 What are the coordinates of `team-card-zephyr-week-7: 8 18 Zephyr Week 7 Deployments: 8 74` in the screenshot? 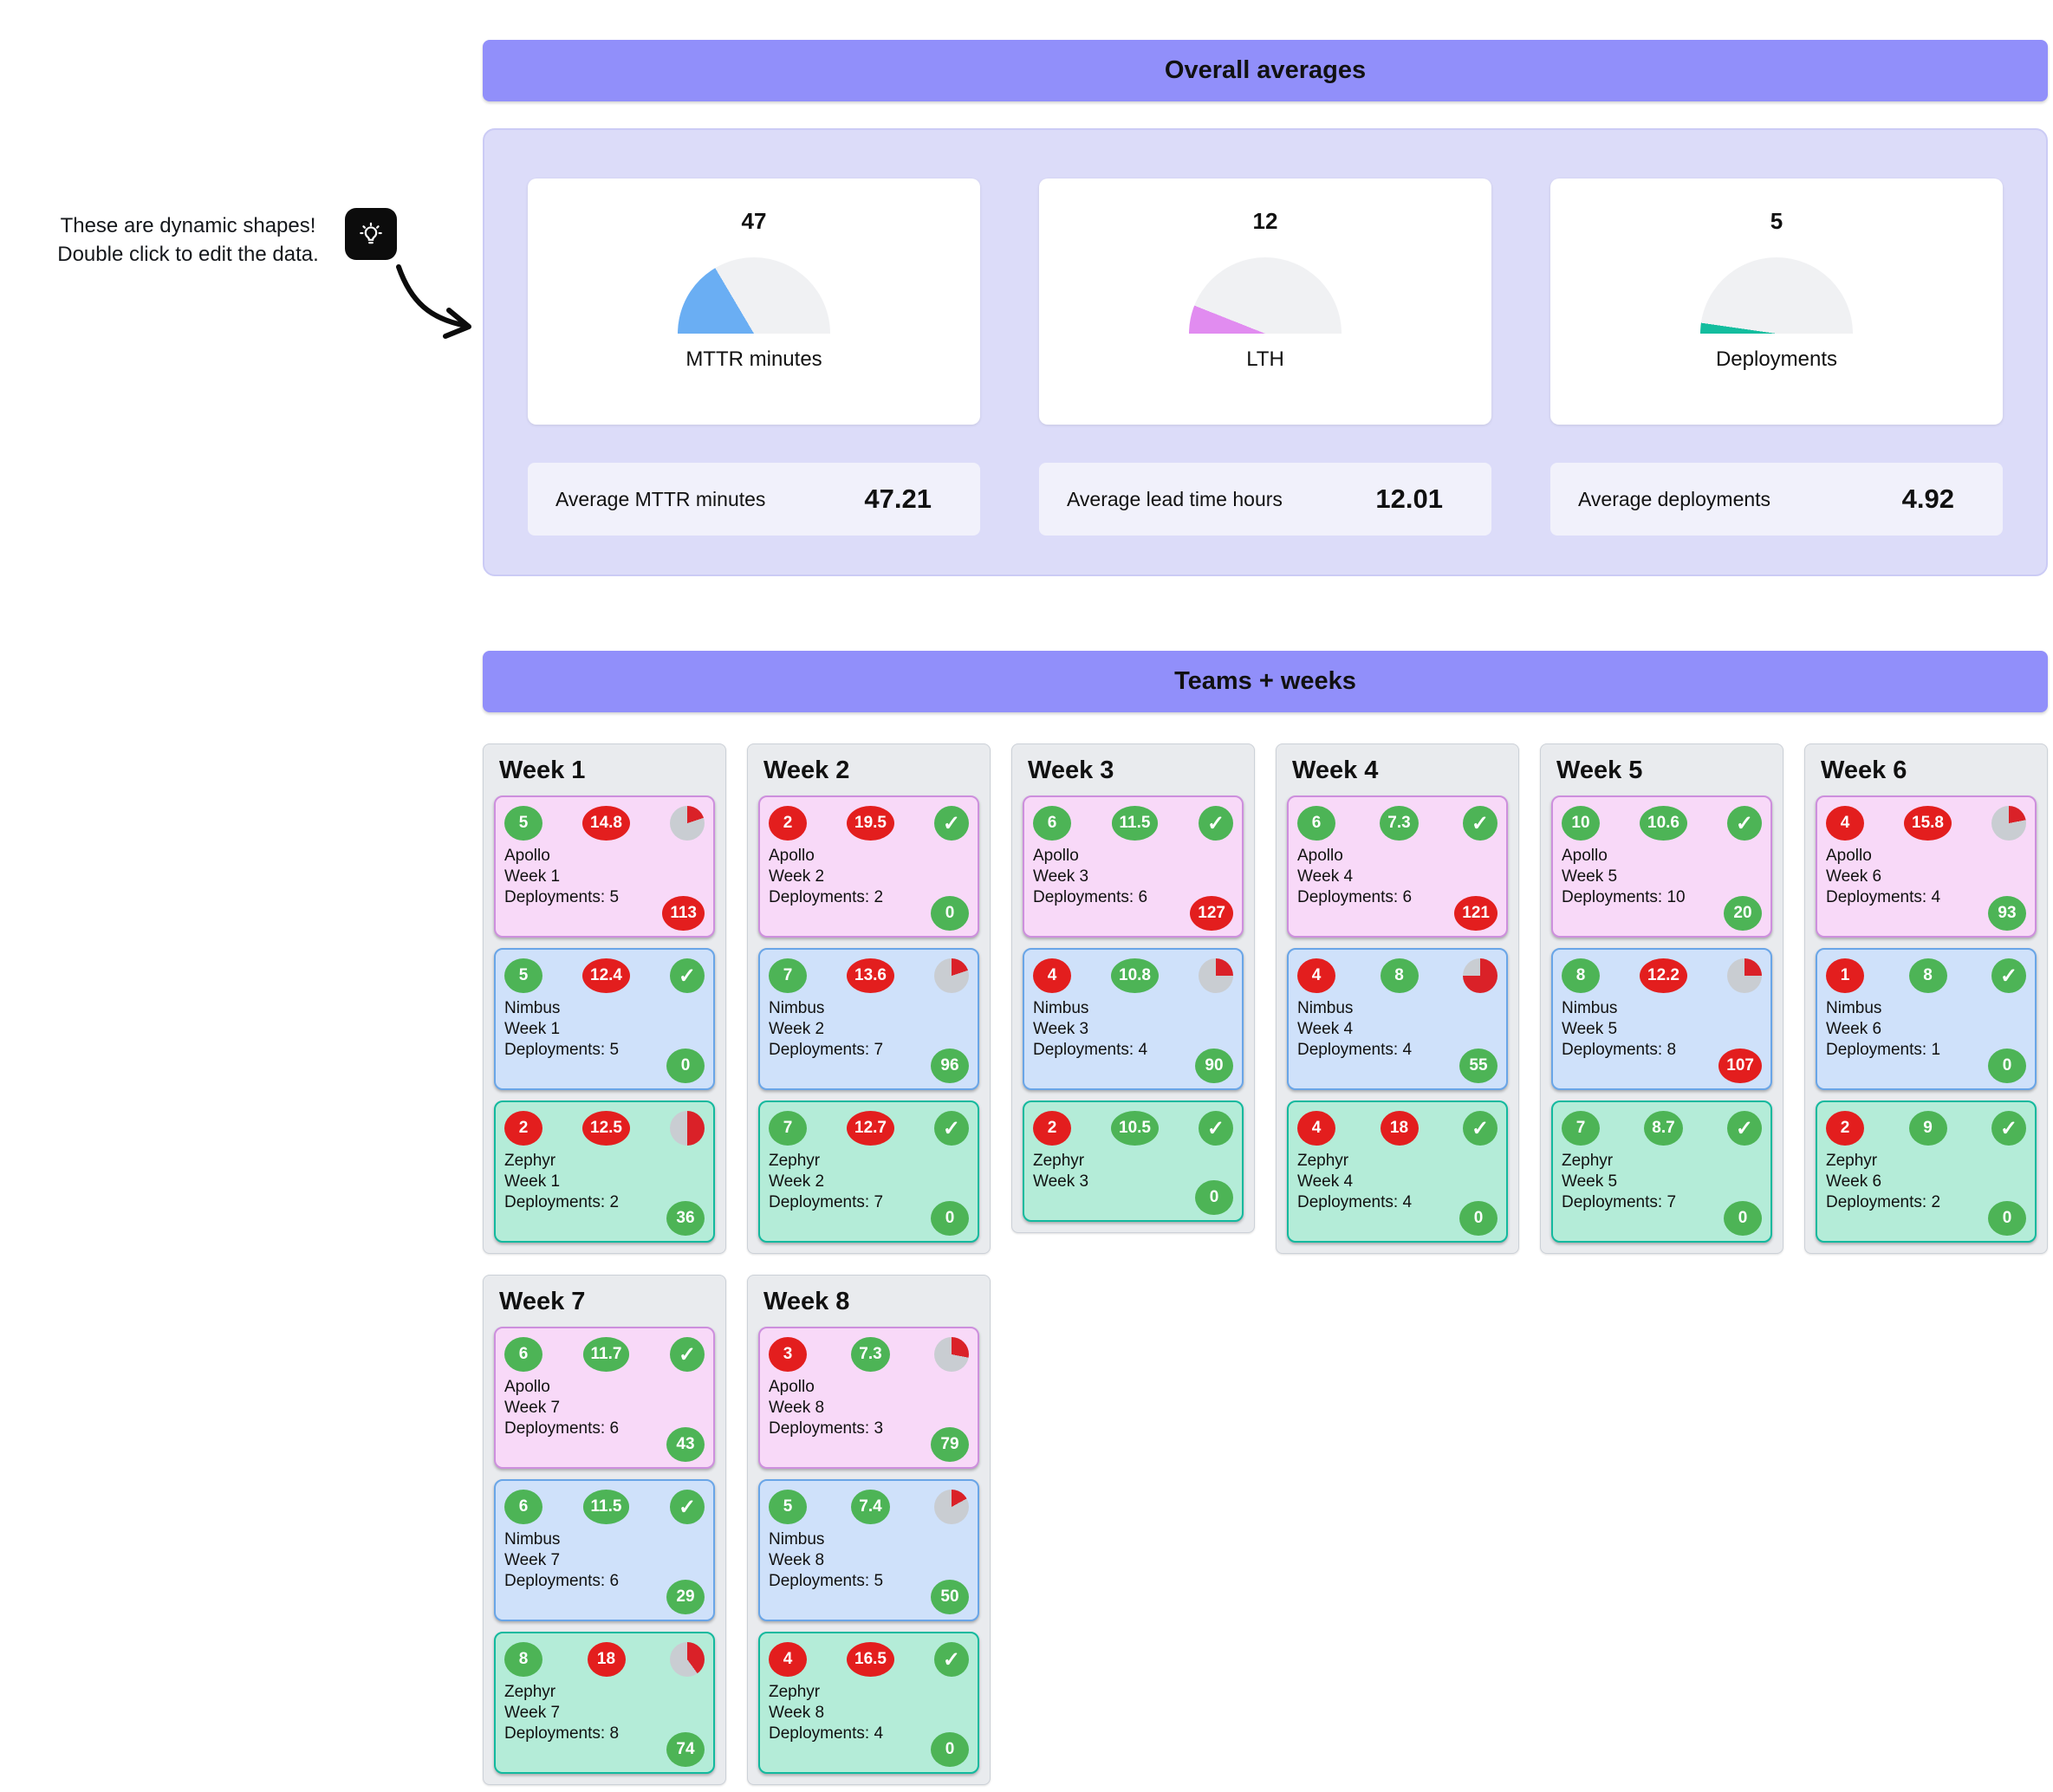 It's located at (604, 1703).